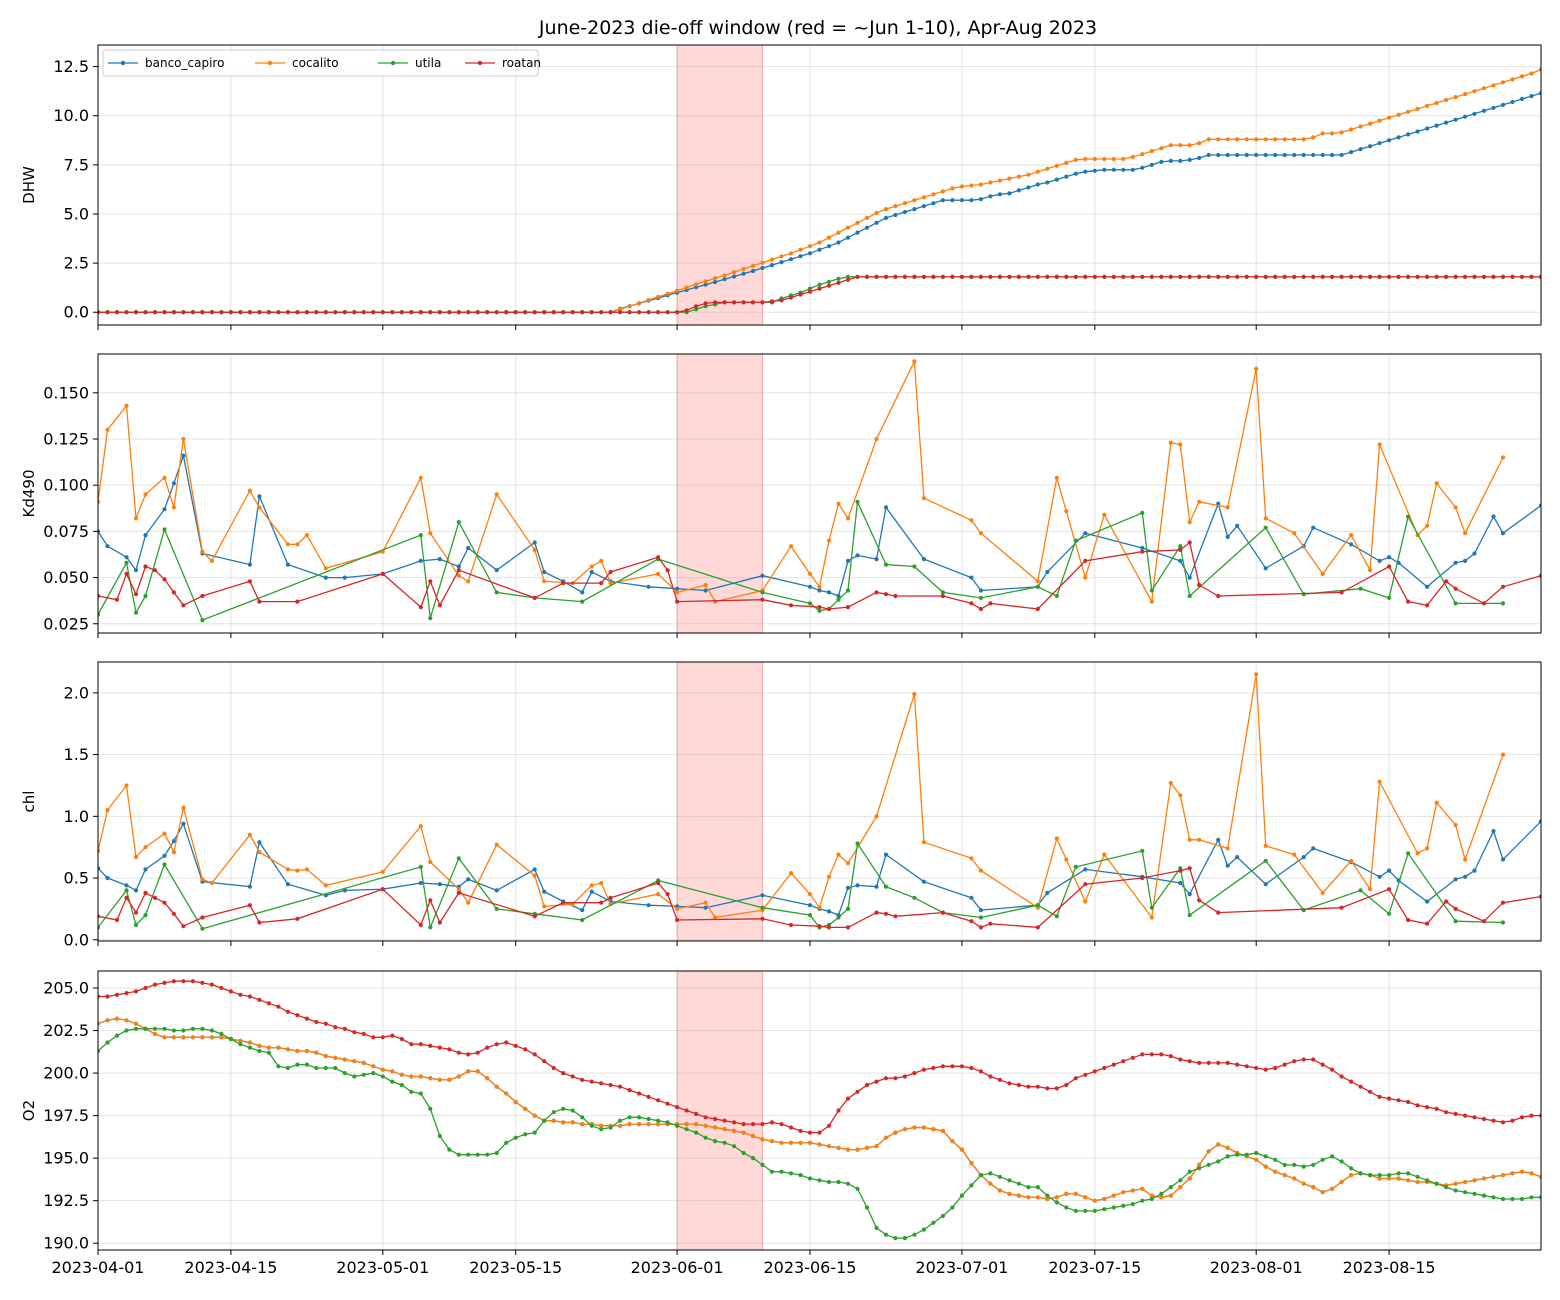 This screenshot has height=1300, width=1560. I want to click on y-tick-label: 7.5, so click(76, 164).